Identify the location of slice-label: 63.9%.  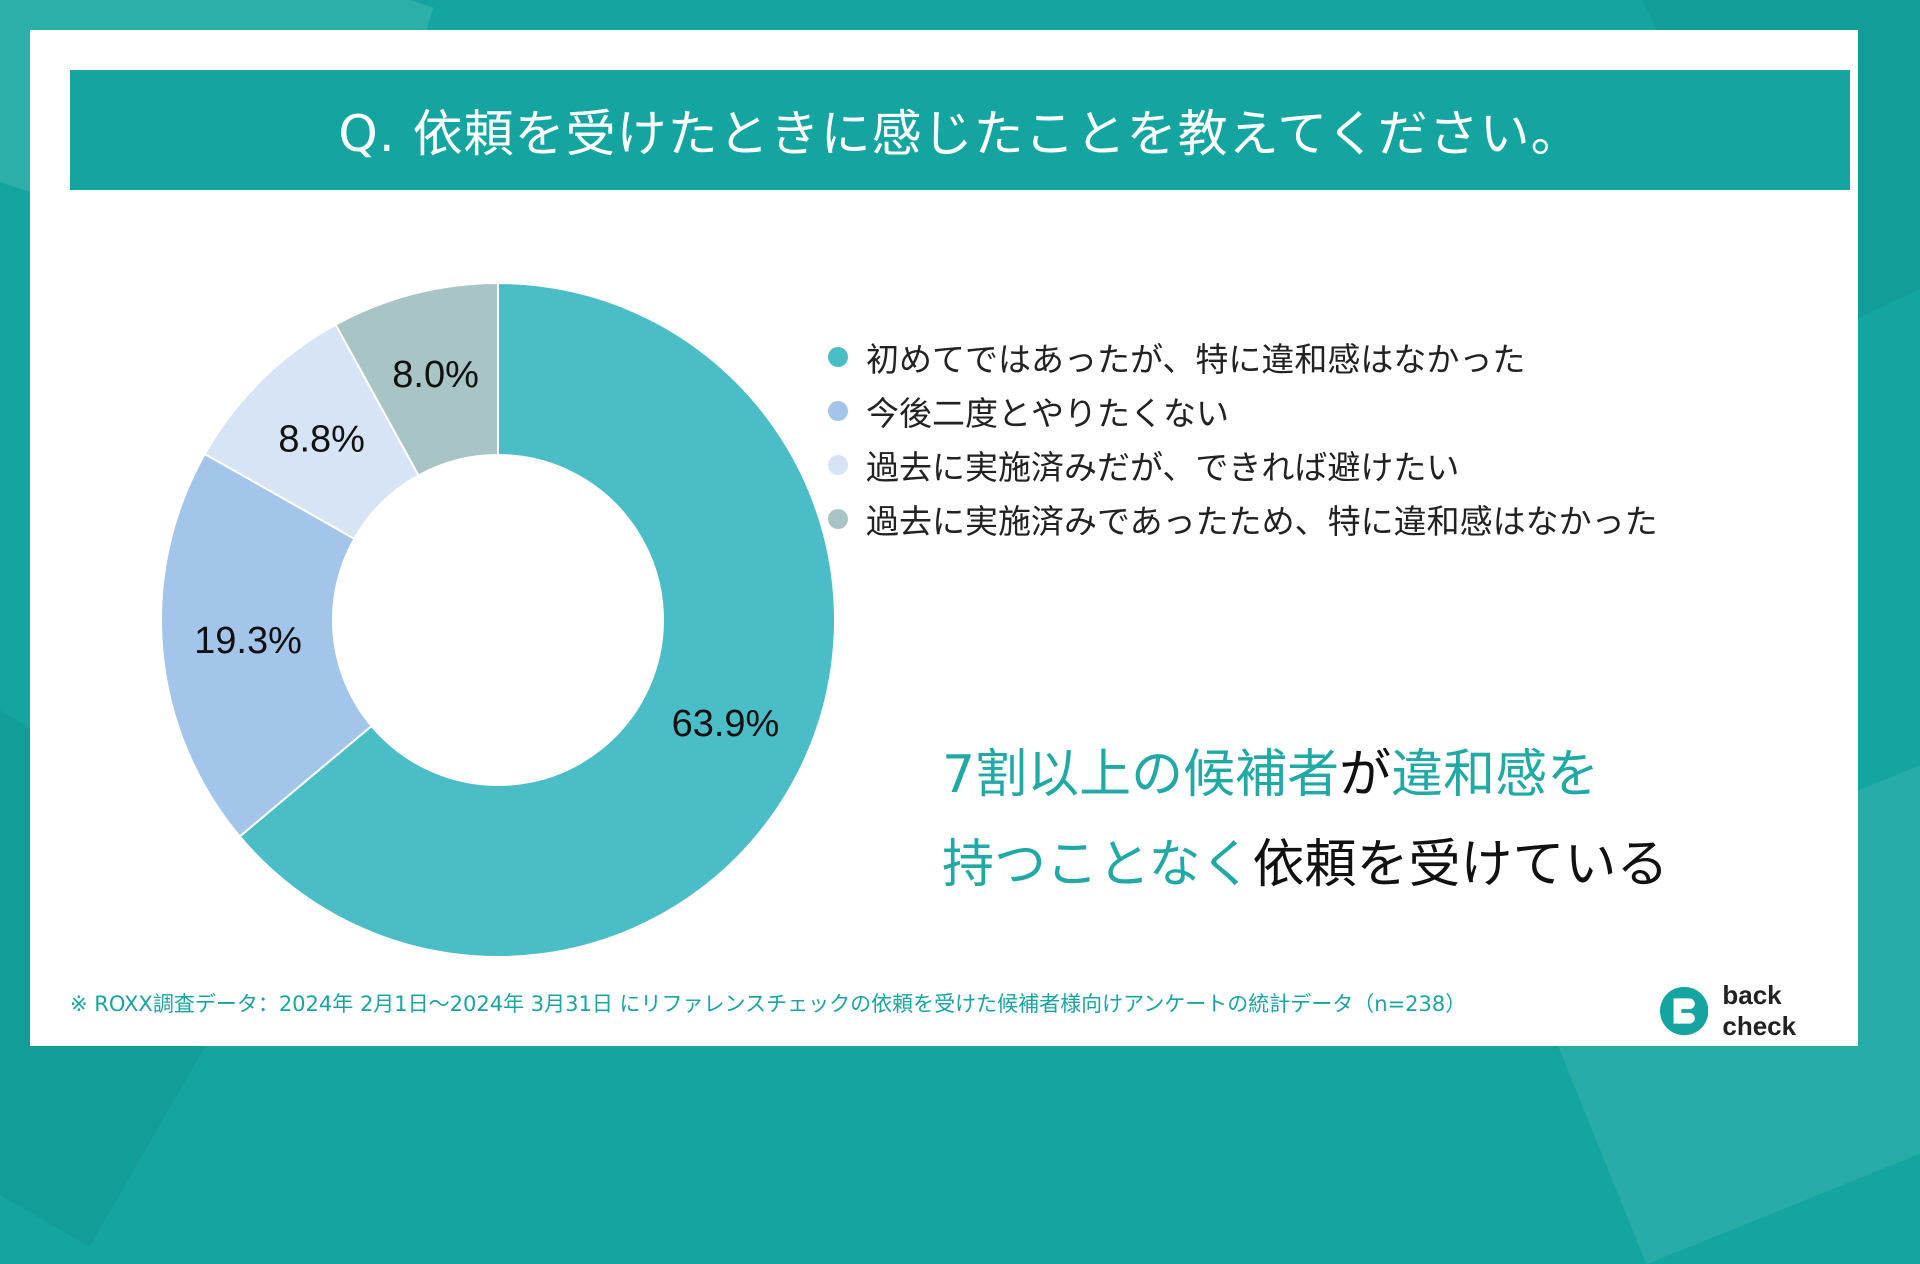
(726, 724).